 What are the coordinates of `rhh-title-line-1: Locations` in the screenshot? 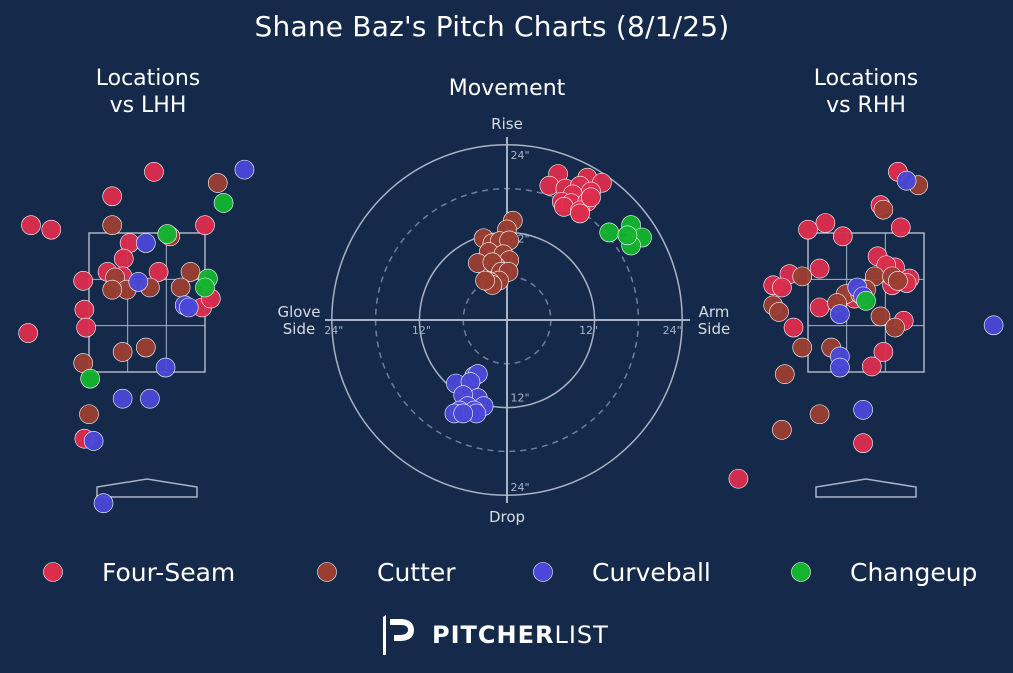 It's located at (866, 78).